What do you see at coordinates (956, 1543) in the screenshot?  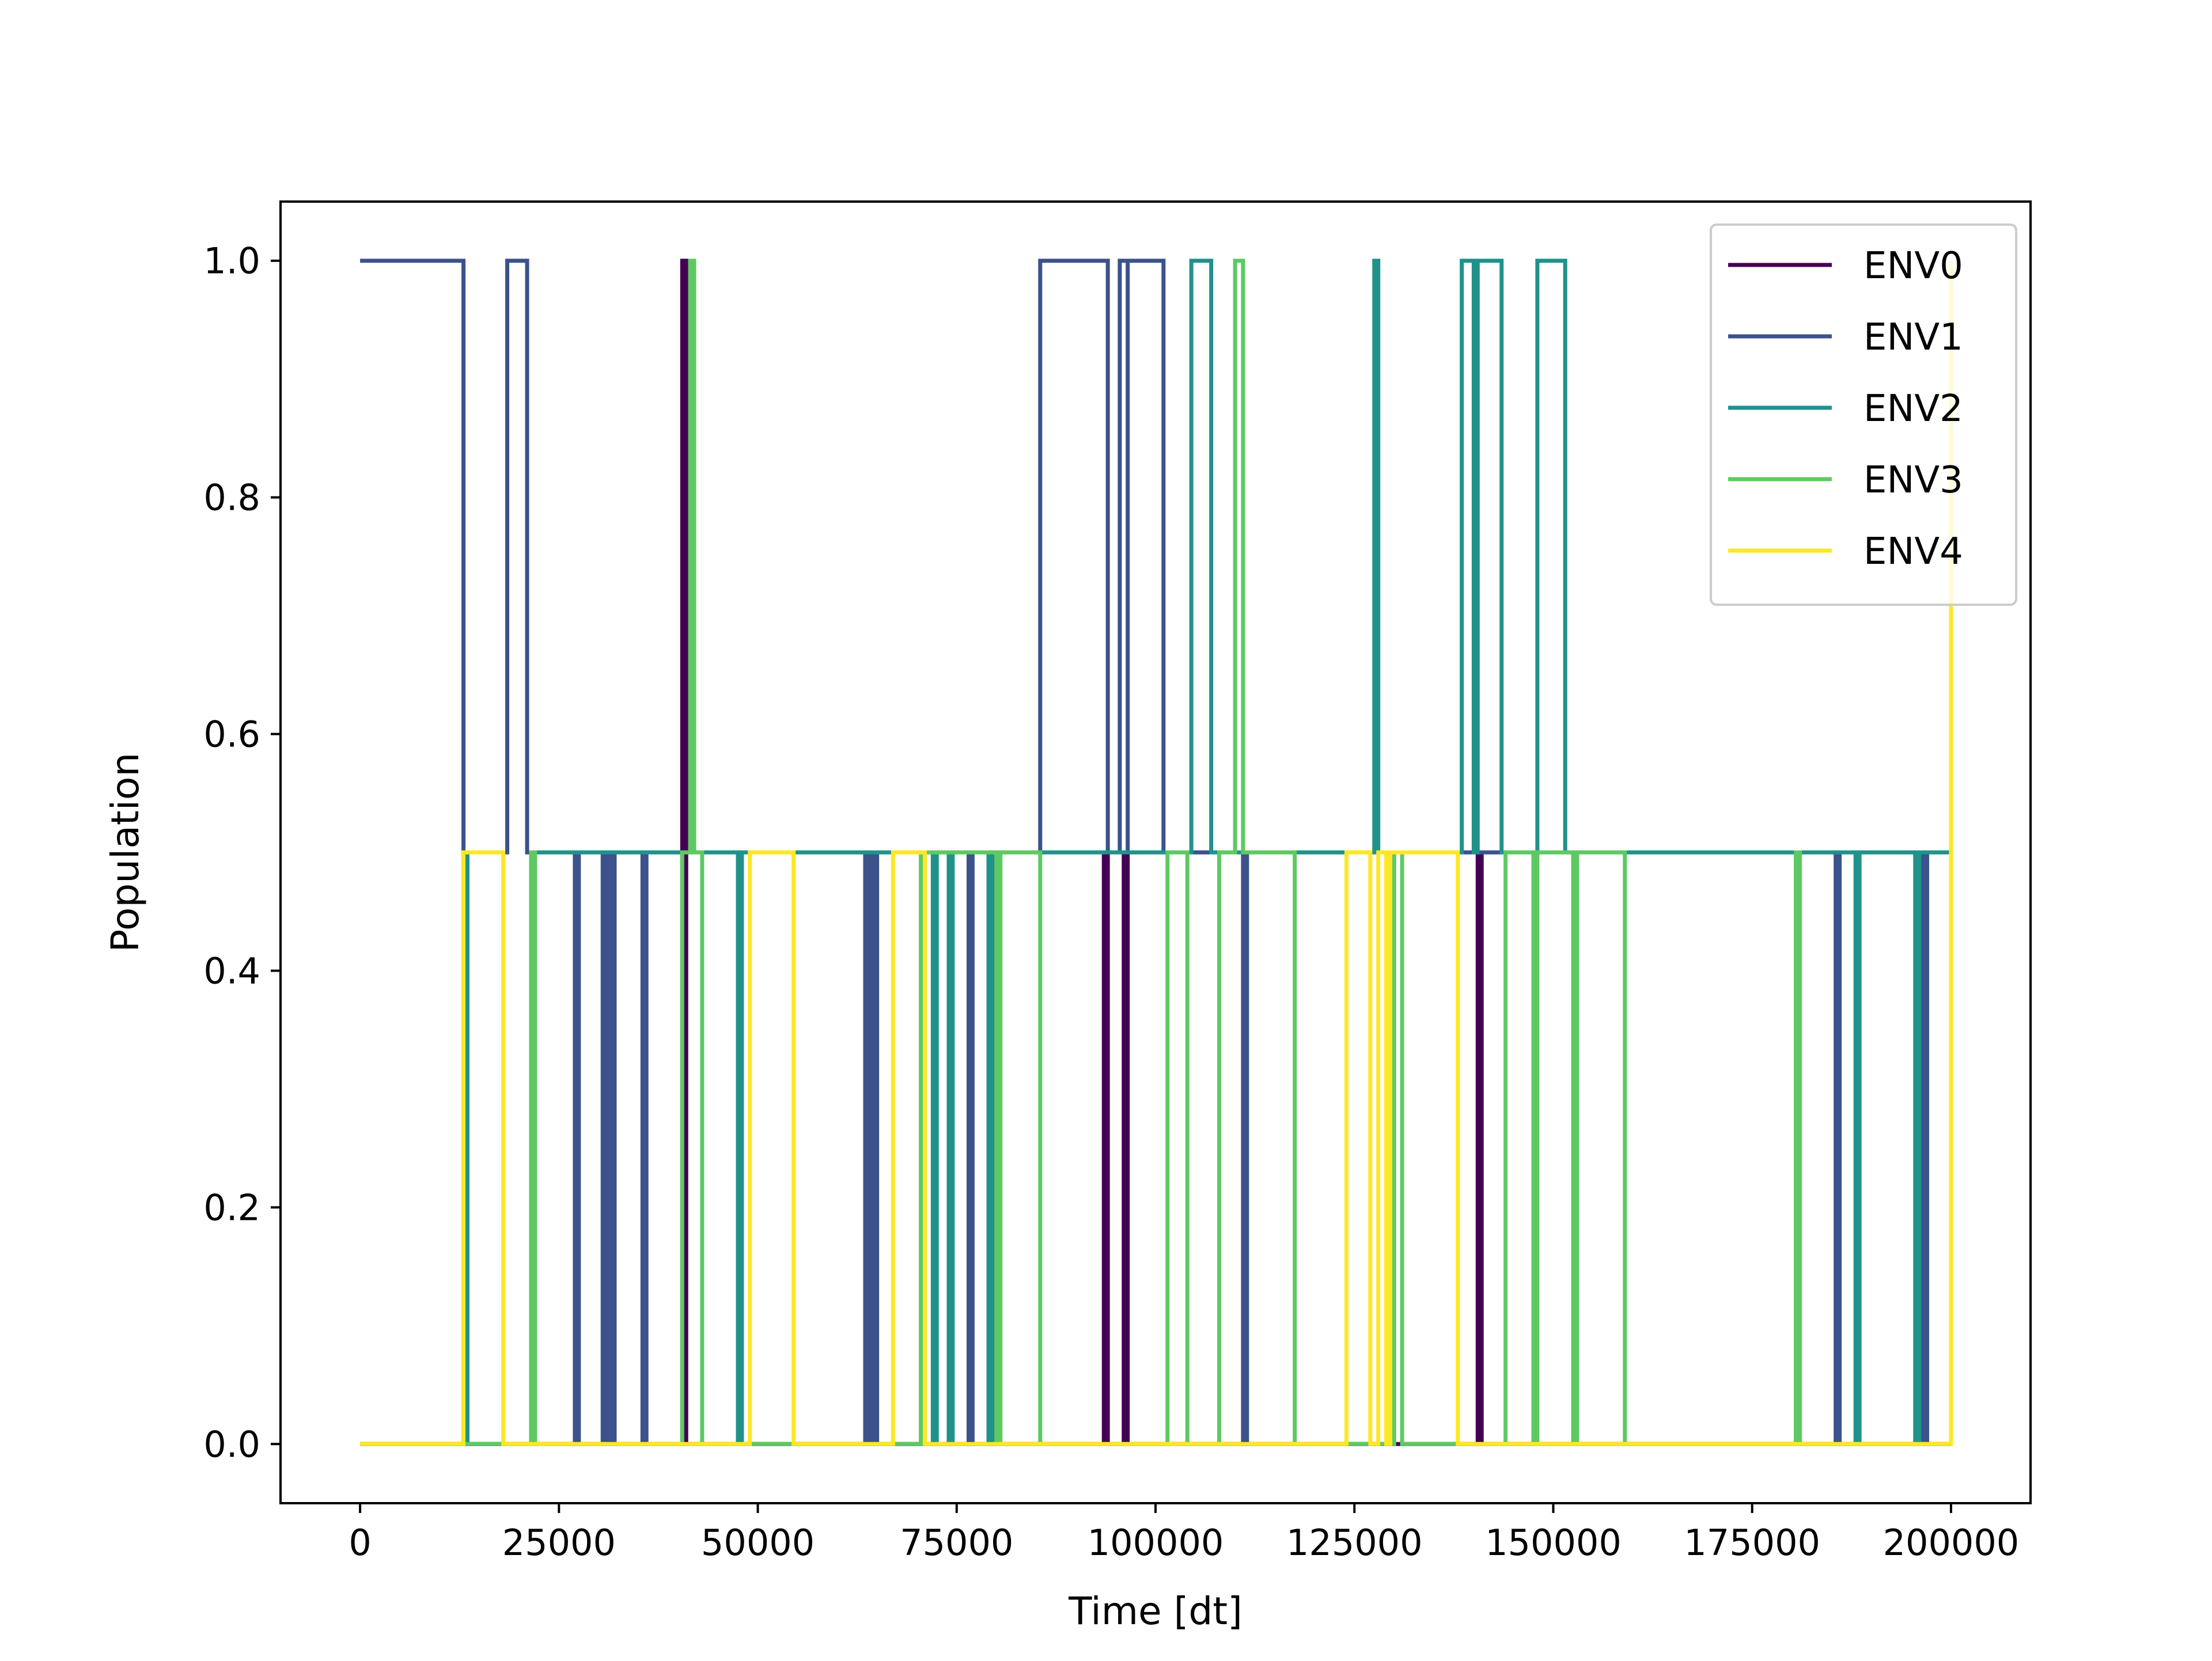 I see `x-tick-label: 75000` at bounding box center [956, 1543].